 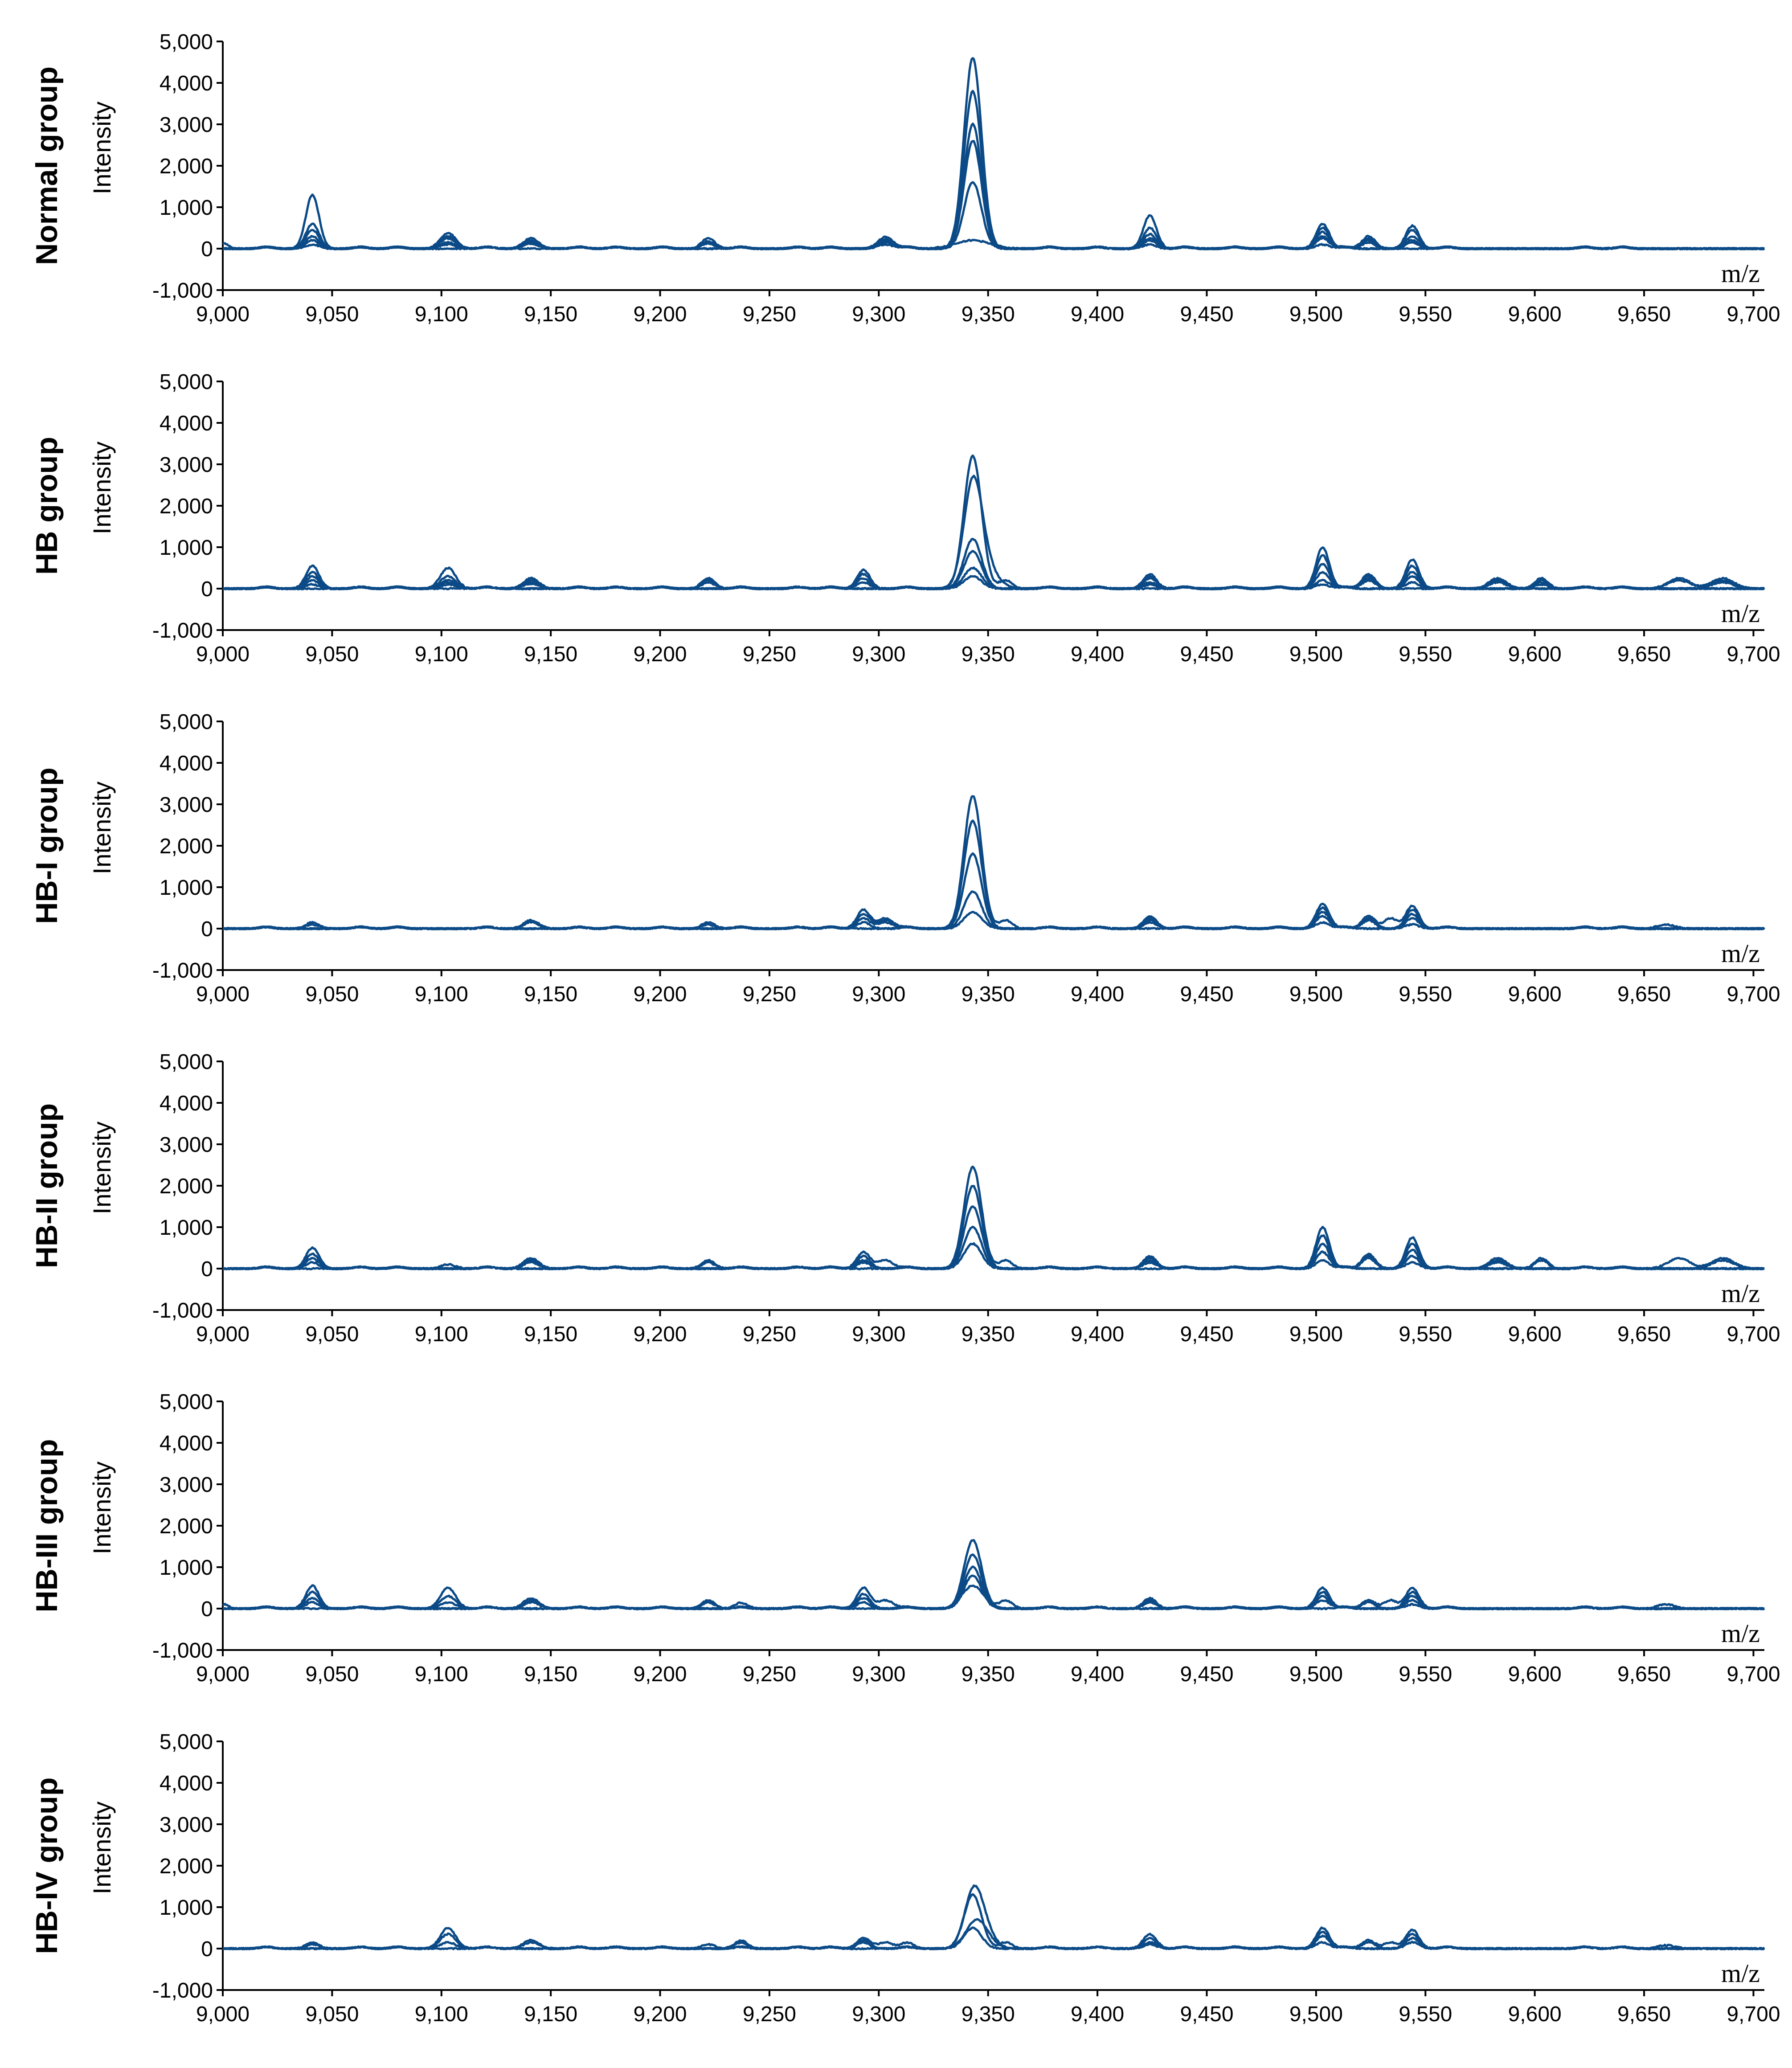 What do you see at coordinates (47, 1866) in the screenshot?
I see `group-label: HB-IV group` at bounding box center [47, 1866].